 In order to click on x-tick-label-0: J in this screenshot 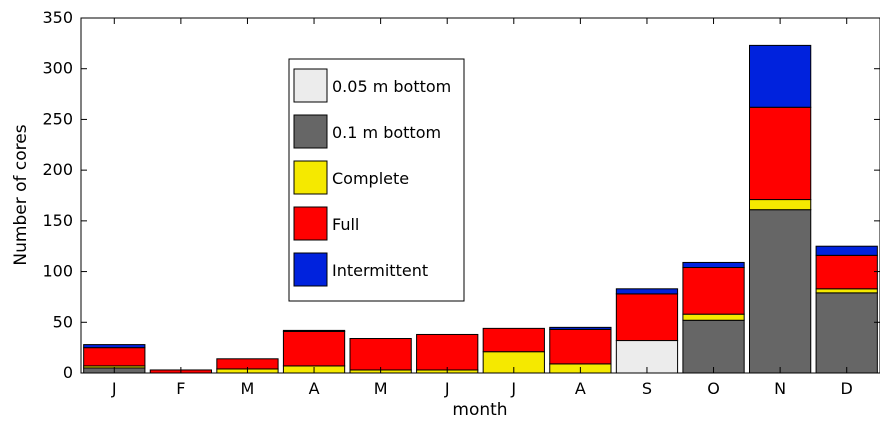, I will do `click(114, 388)`.